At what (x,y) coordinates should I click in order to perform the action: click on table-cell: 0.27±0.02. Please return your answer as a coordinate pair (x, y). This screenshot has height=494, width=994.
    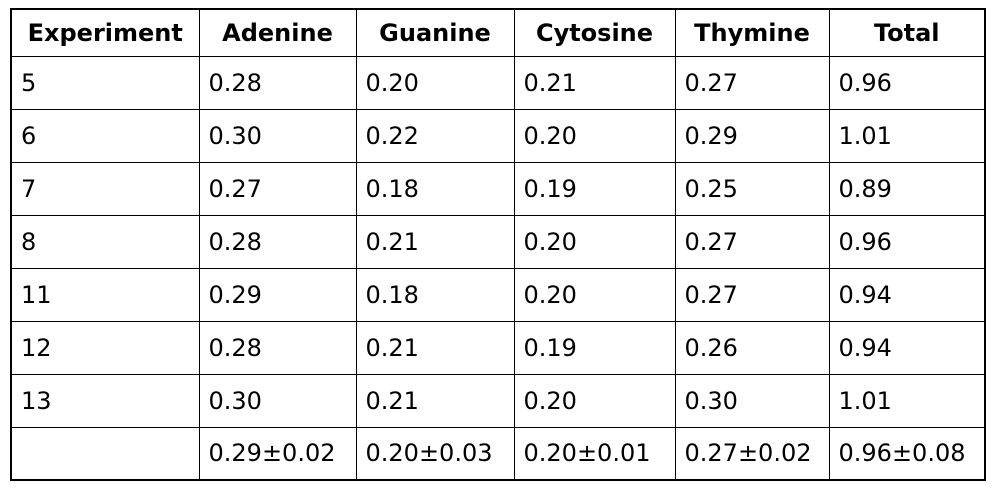
    Looking at the image, I should click on (752, 453).